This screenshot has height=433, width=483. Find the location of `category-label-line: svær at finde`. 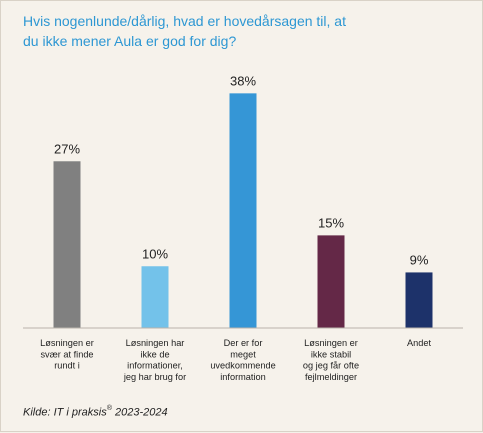

category-label-line: svær at finde is located at coordinates (66, 354).